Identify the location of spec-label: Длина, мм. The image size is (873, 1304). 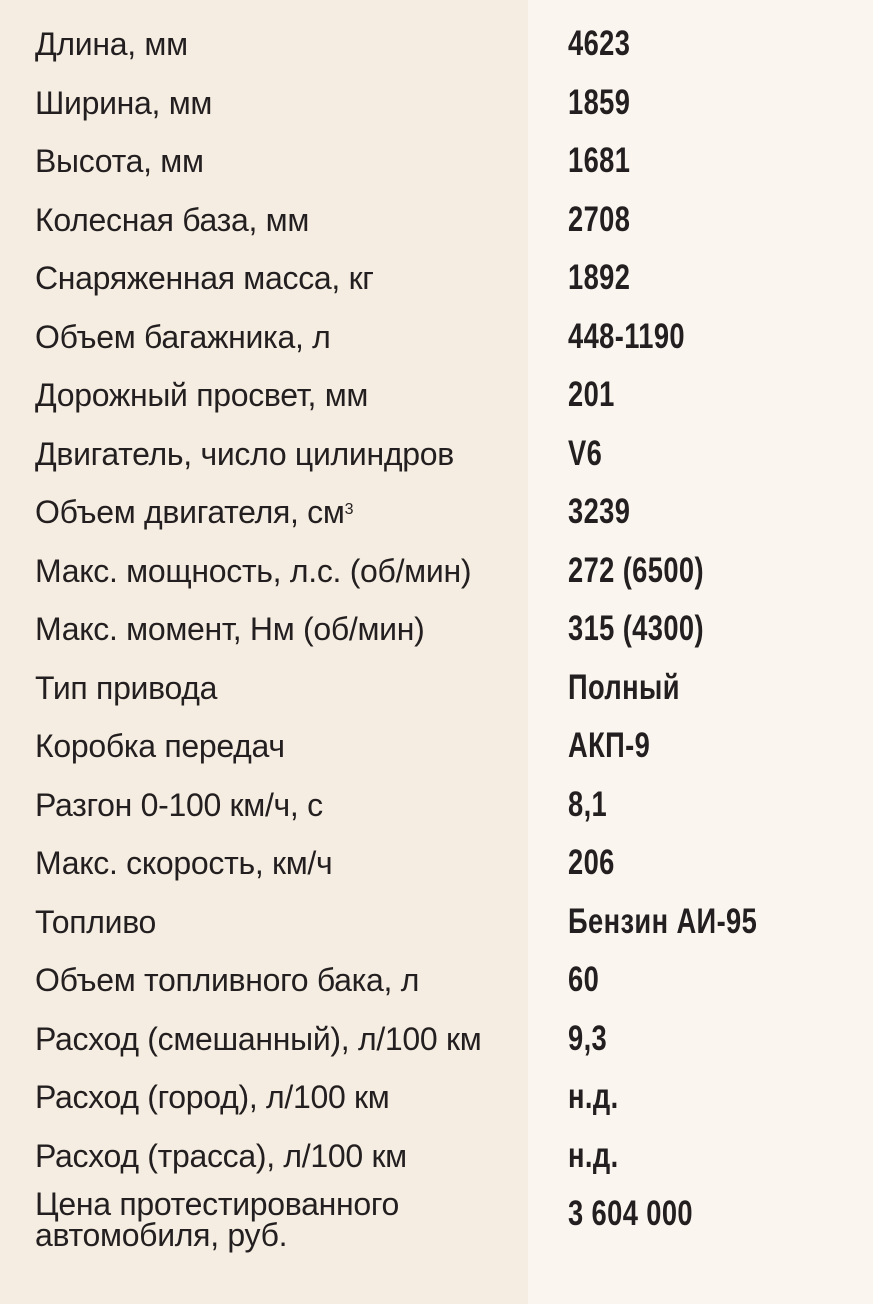
(111, 44).